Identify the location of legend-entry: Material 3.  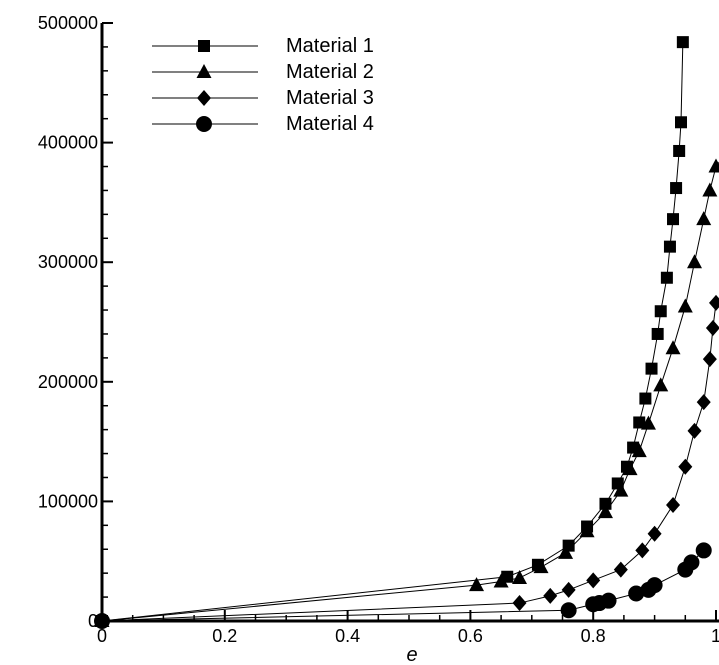
(263, 98).